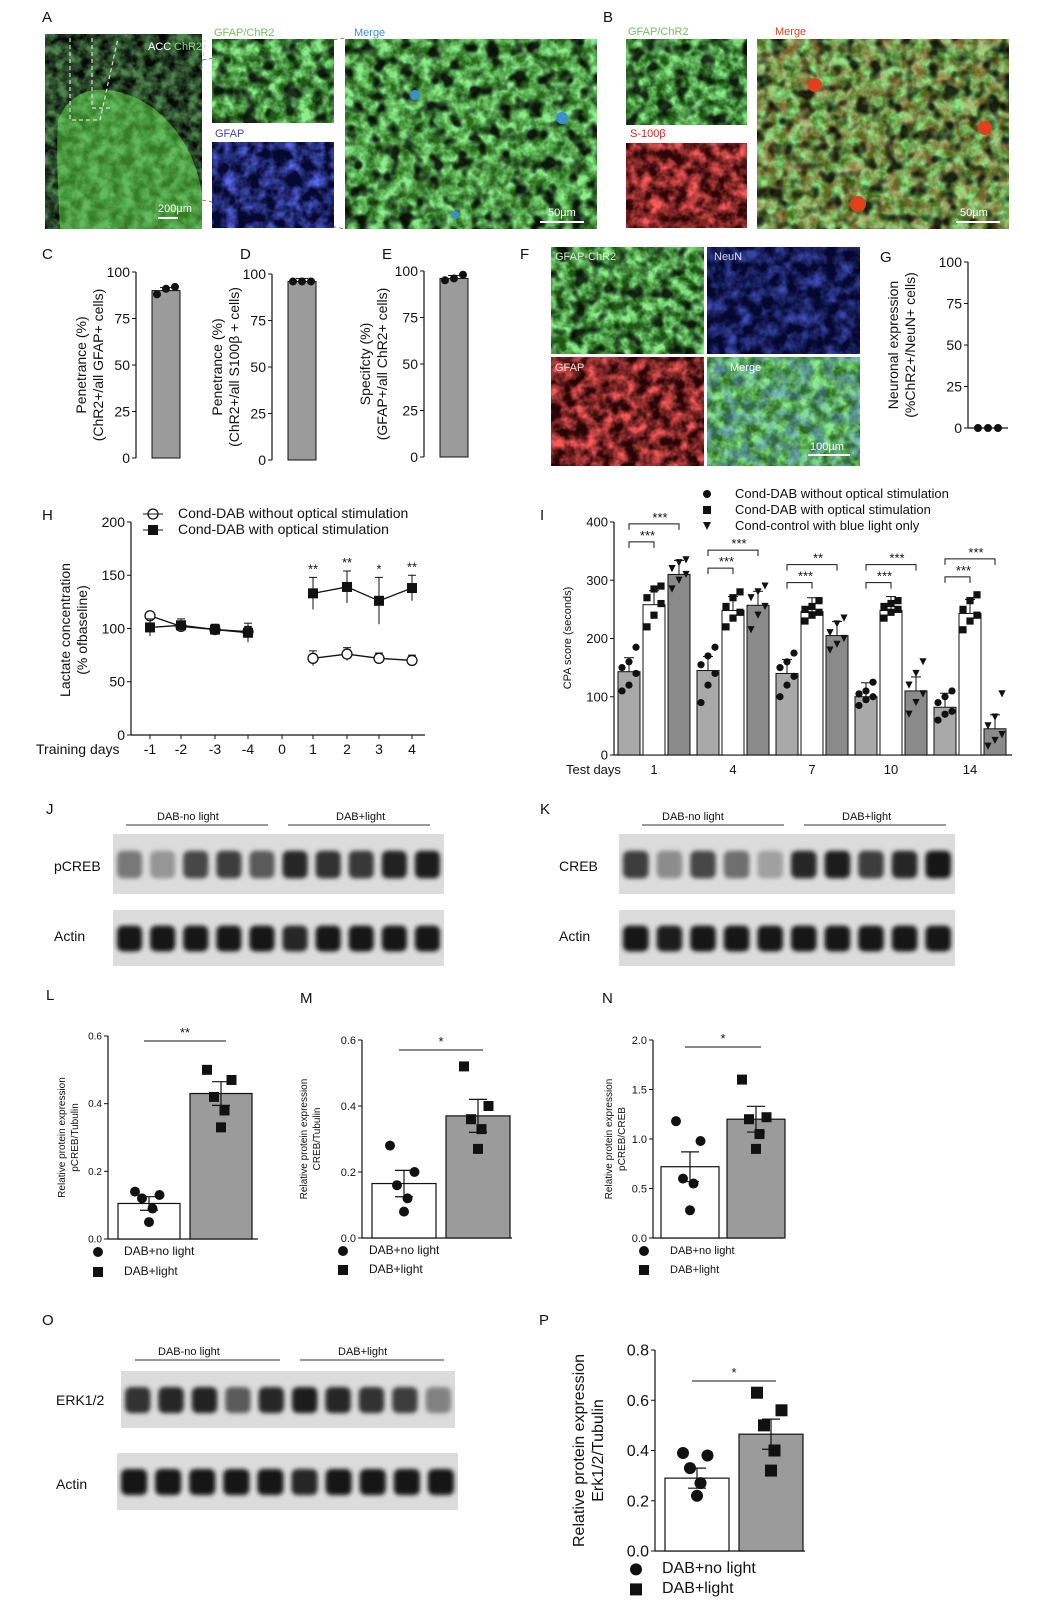 This screenshot has width=1062, height=1604. What do you see at coordinates (199, 629) in the screenshot?
I see `series-line` at bounding box center [199, 629].